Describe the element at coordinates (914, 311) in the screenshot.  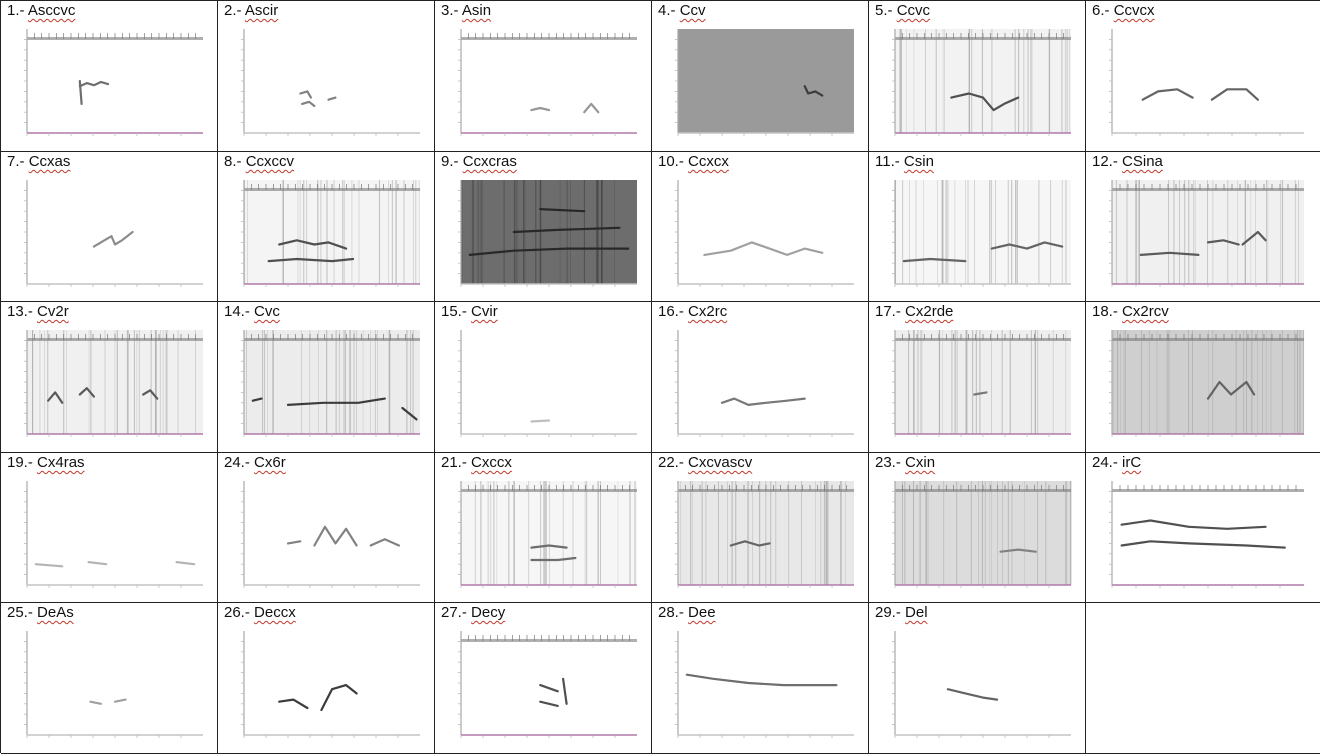
I see `panel-label: 17.- Cx2rde` at that location.